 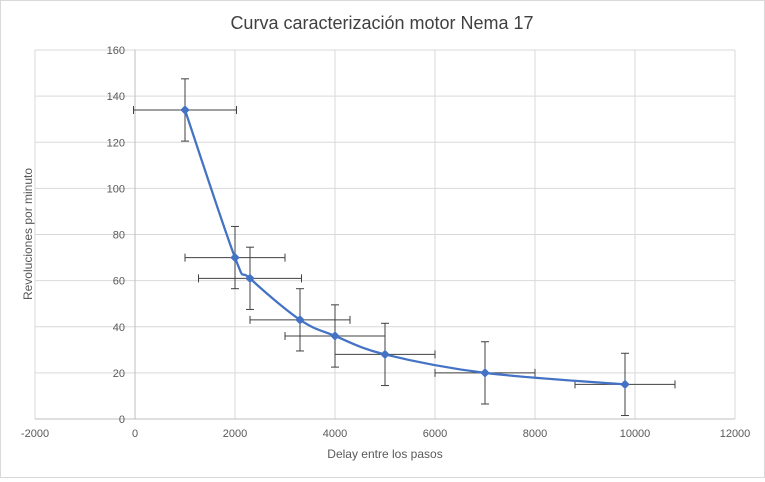 I want to click on y-tick-label: 40, so click(x=119, y=328).